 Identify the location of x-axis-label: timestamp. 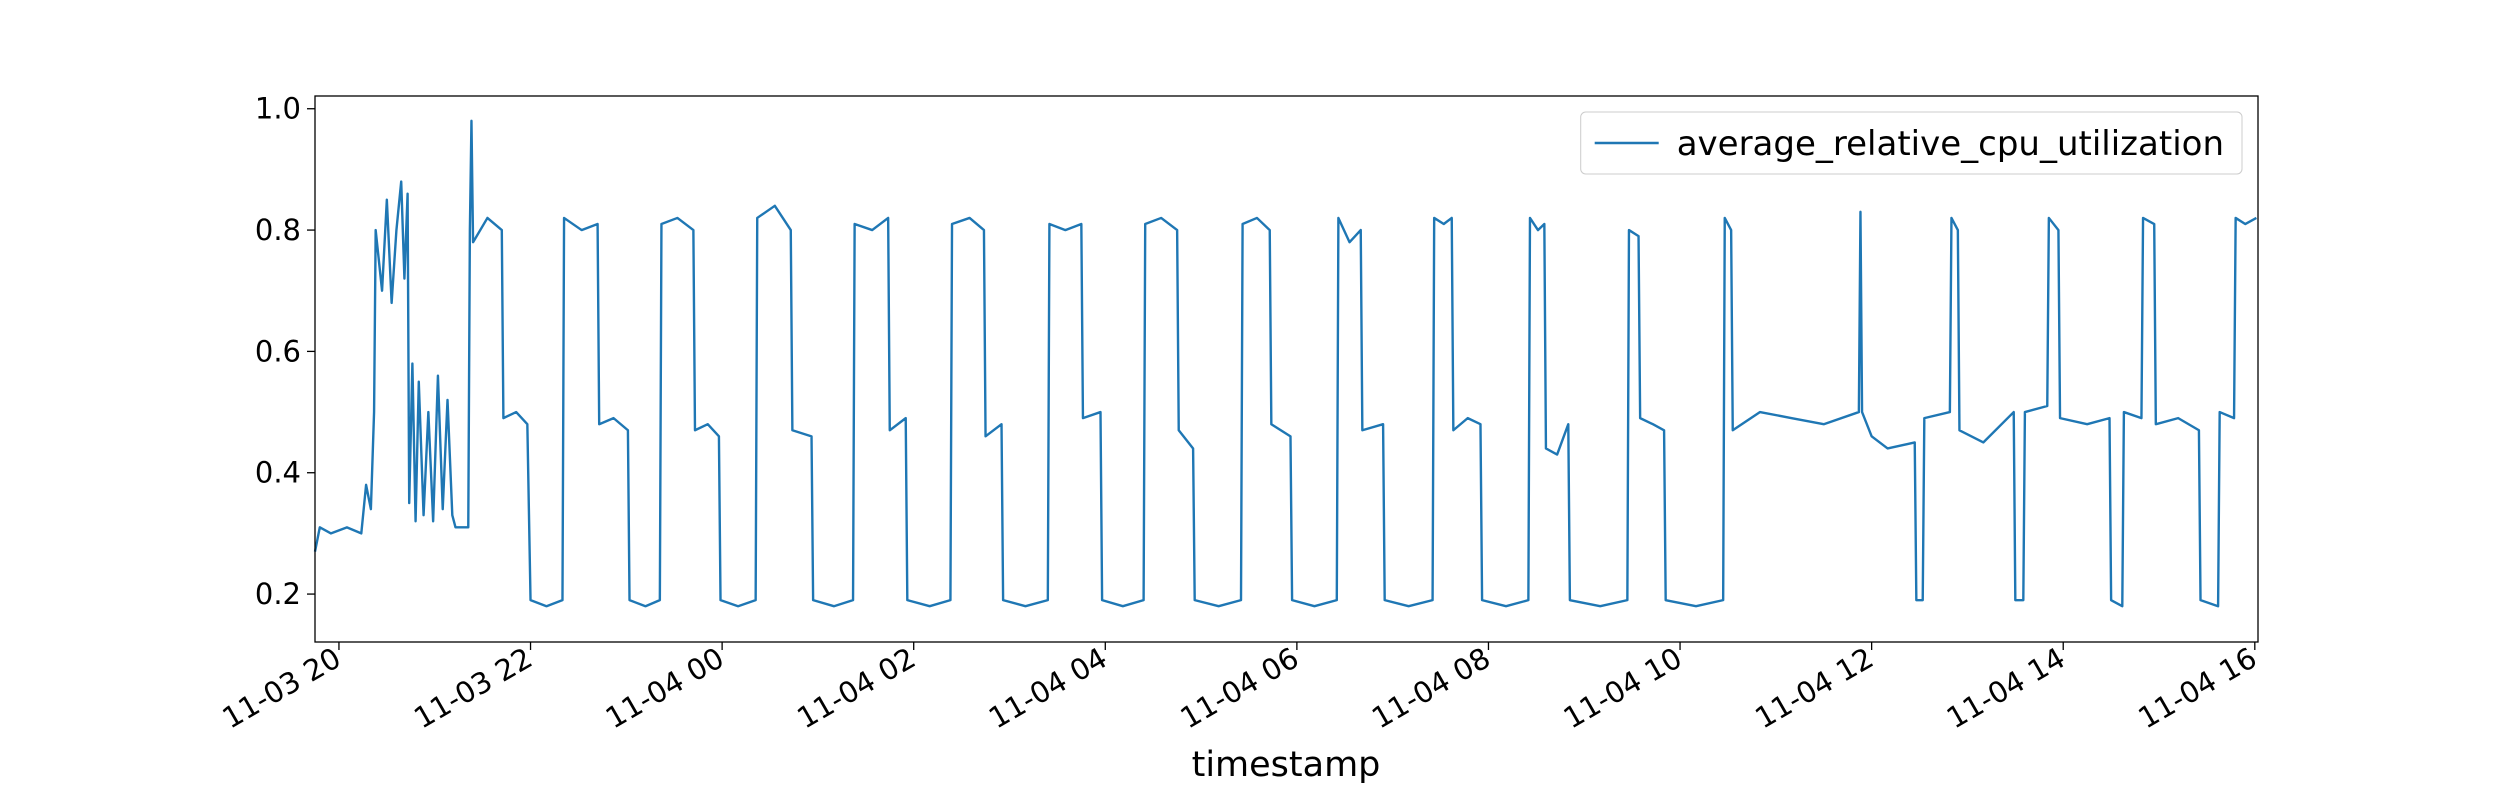
(1286, 765).